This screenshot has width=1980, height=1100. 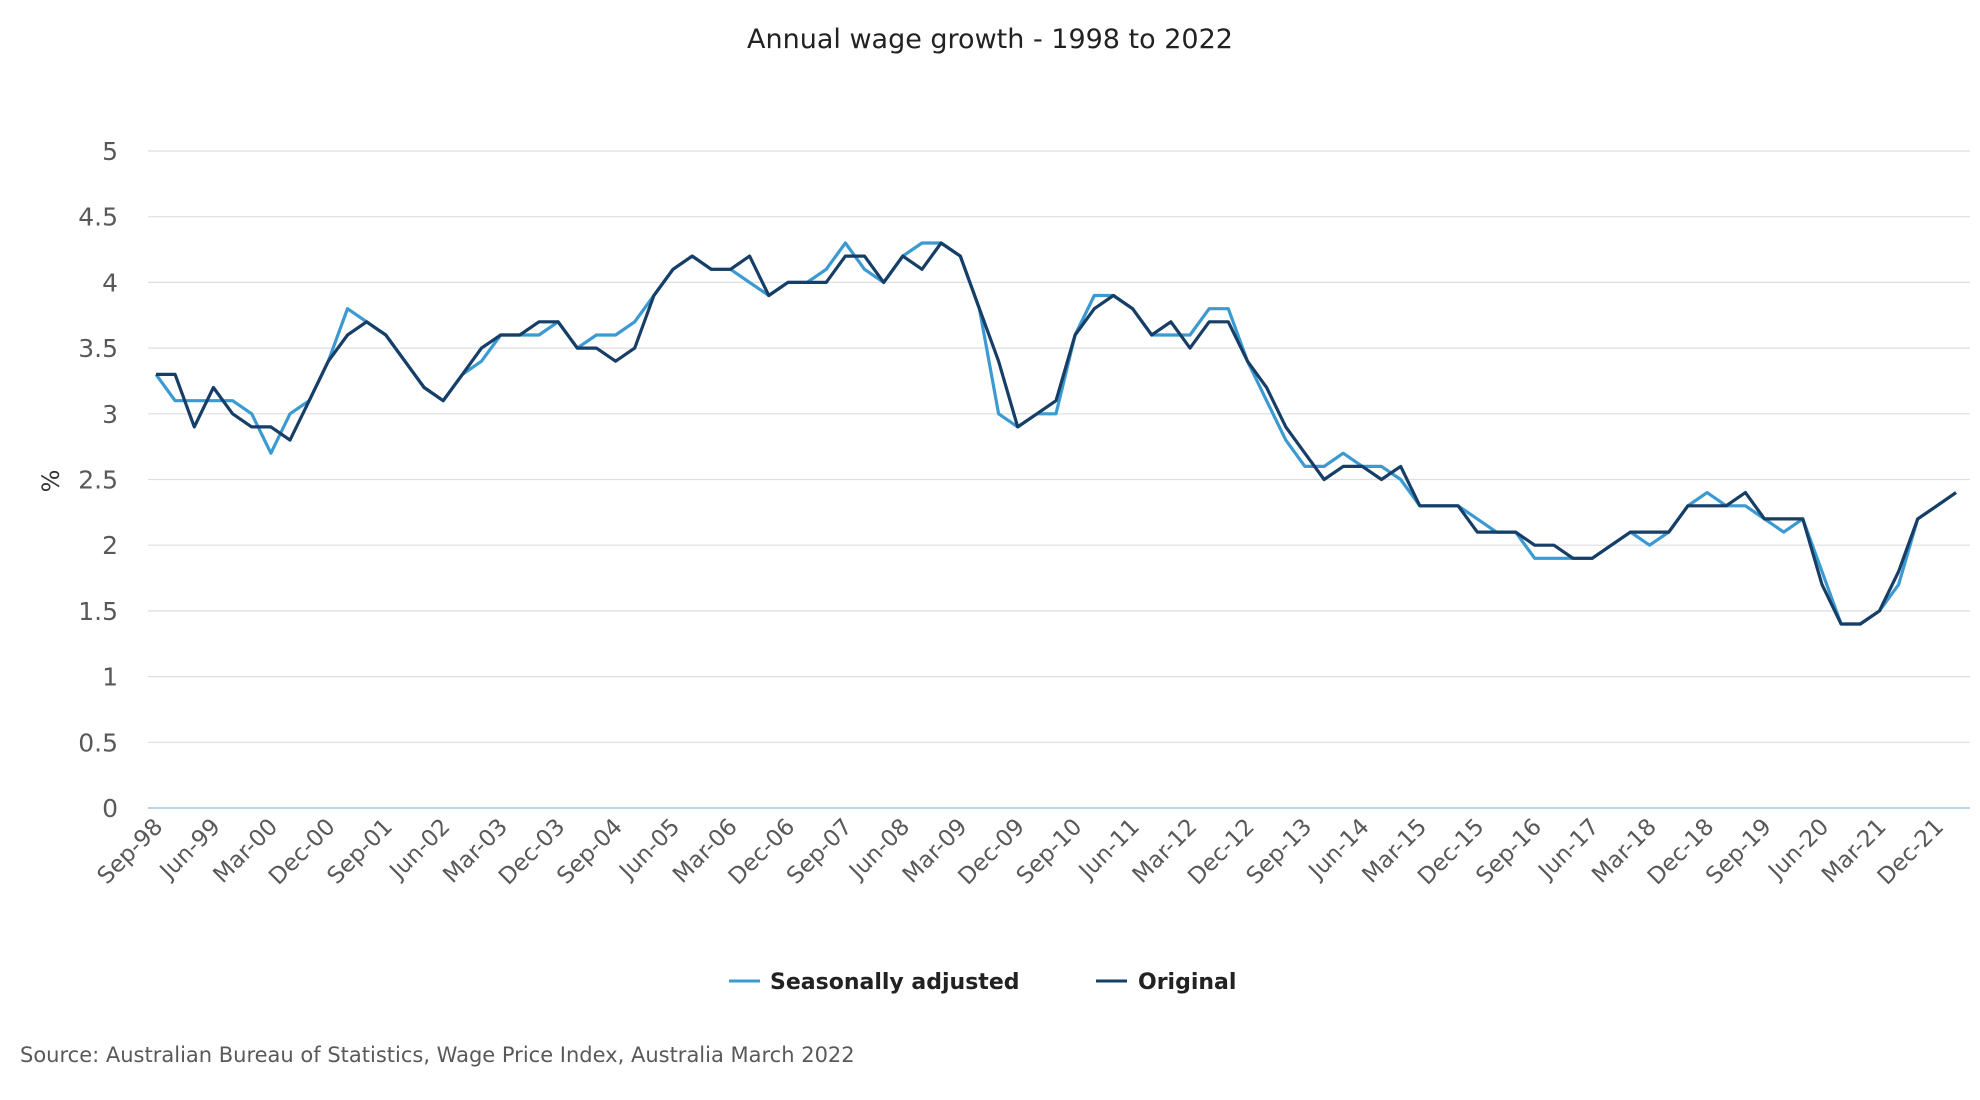 I want to click on x-tick-label: Sep-07, so click(x=820, y=852).